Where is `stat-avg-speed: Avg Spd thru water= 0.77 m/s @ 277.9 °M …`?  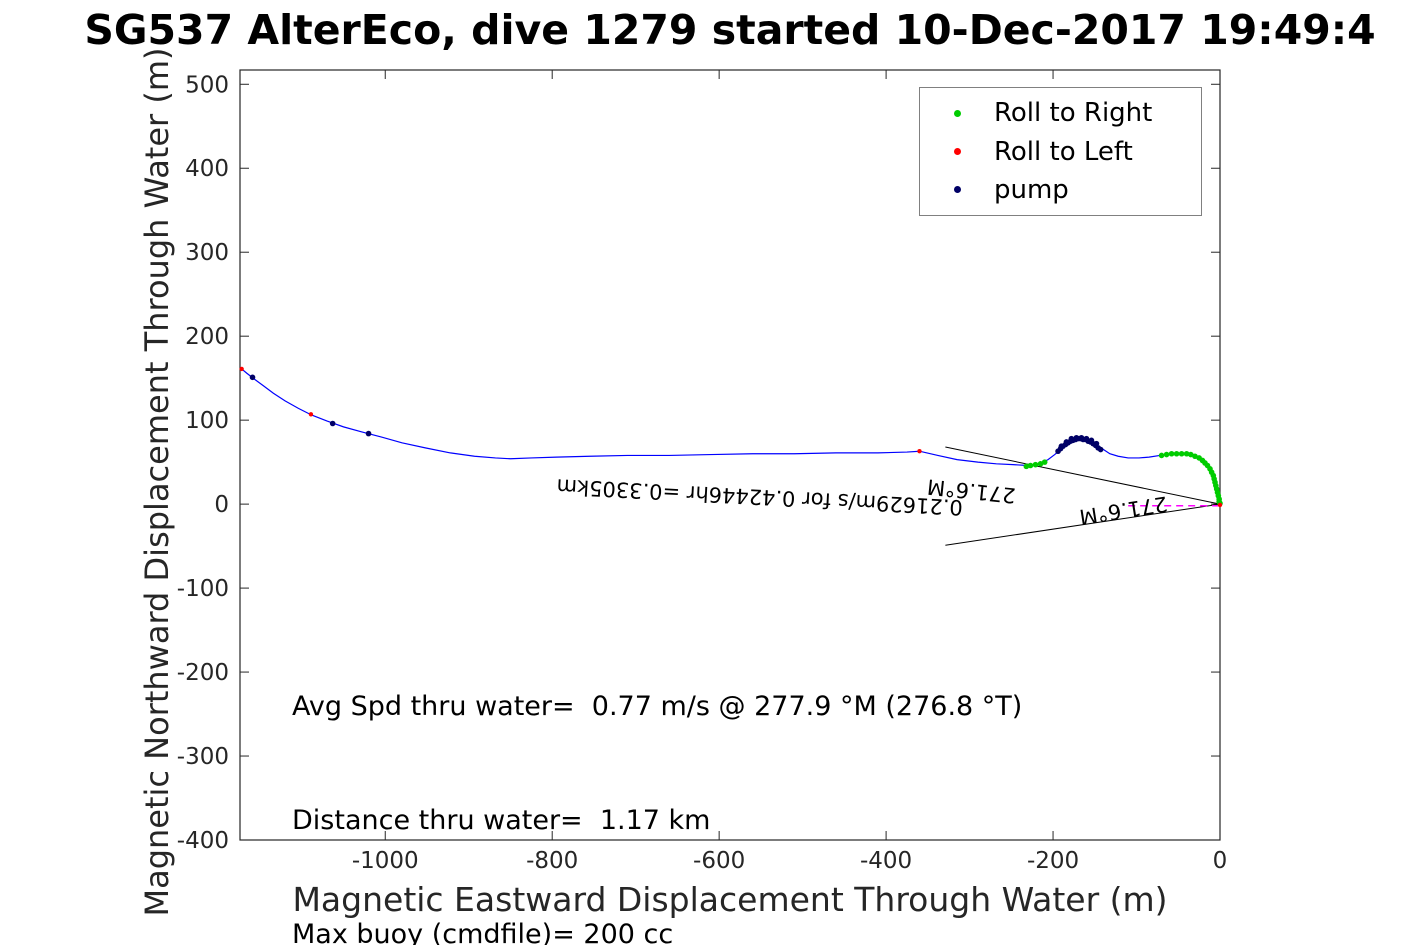 stat-avg-speed: Avg Spd thru water= 0.77 m/s @ 277.9 °M … is located at coordinates (657, 706).